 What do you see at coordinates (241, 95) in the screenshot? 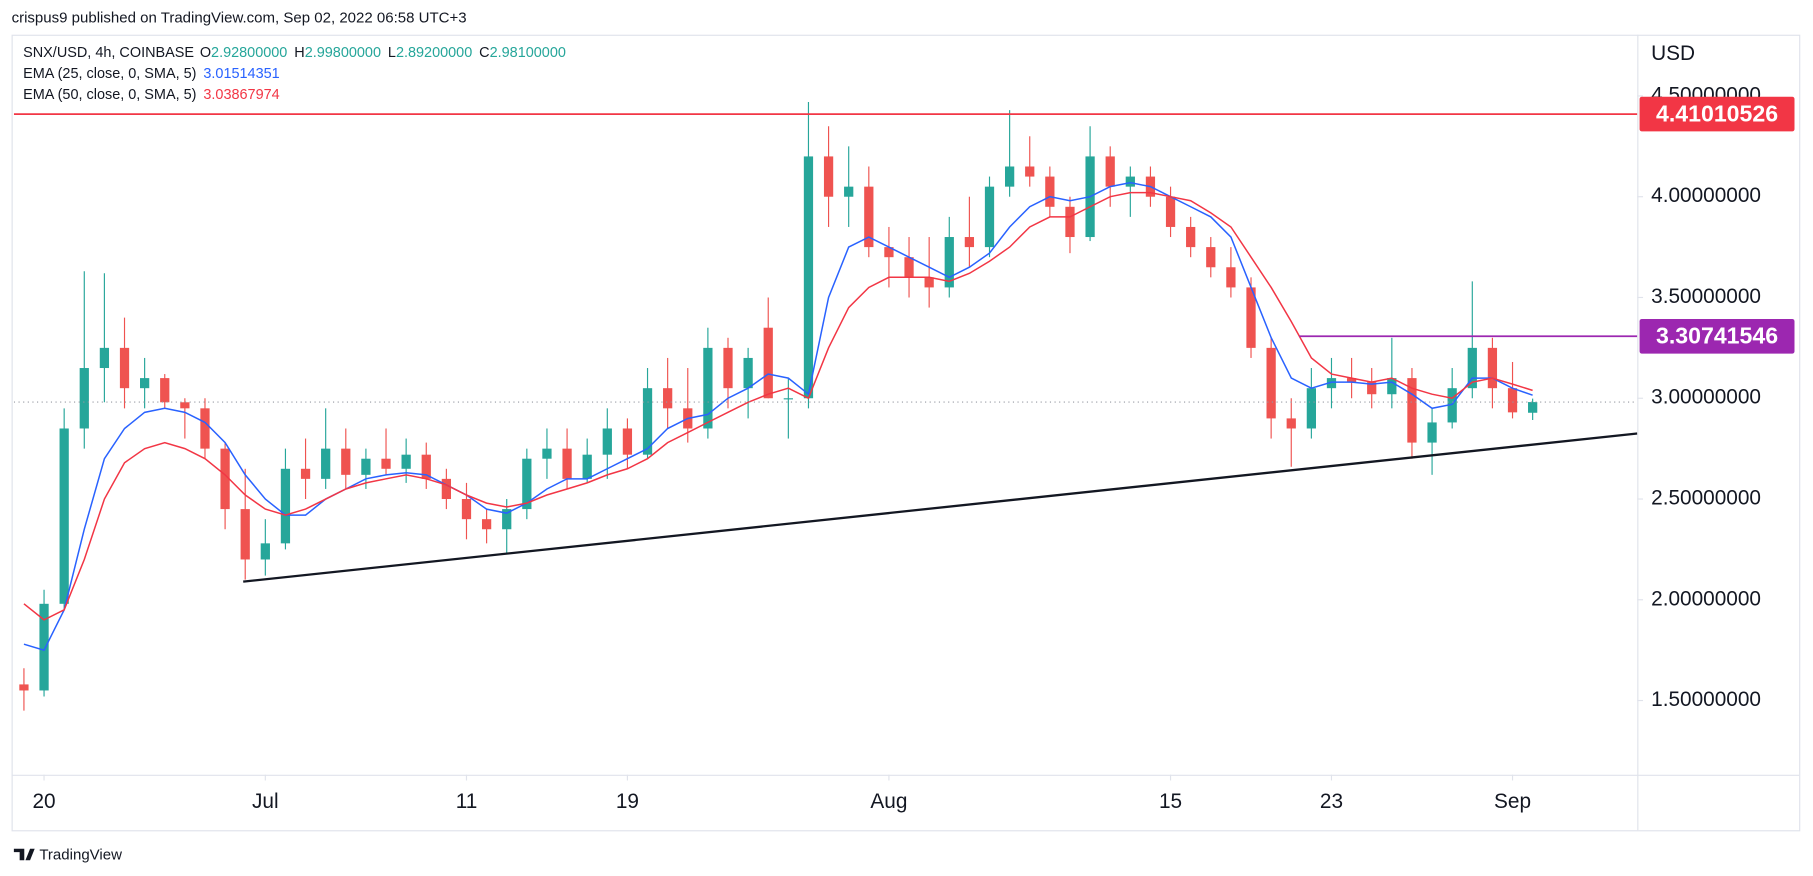
I see `indicator-value: 3.03867974` at bounding box center [241, 95].